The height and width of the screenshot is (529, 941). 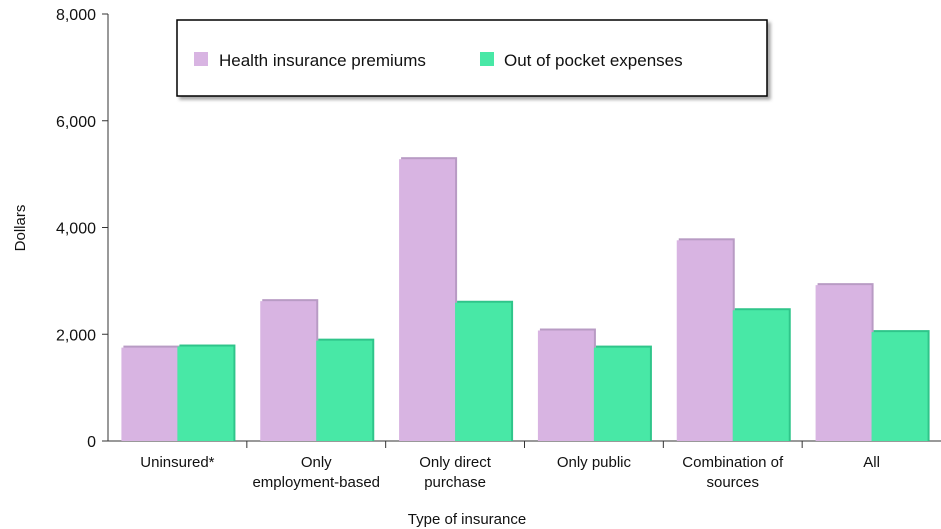 What do you see at coordinates (91, 442) in the screenshot?
I see `y-tick-label: 0` at bounding box center [91, 442].